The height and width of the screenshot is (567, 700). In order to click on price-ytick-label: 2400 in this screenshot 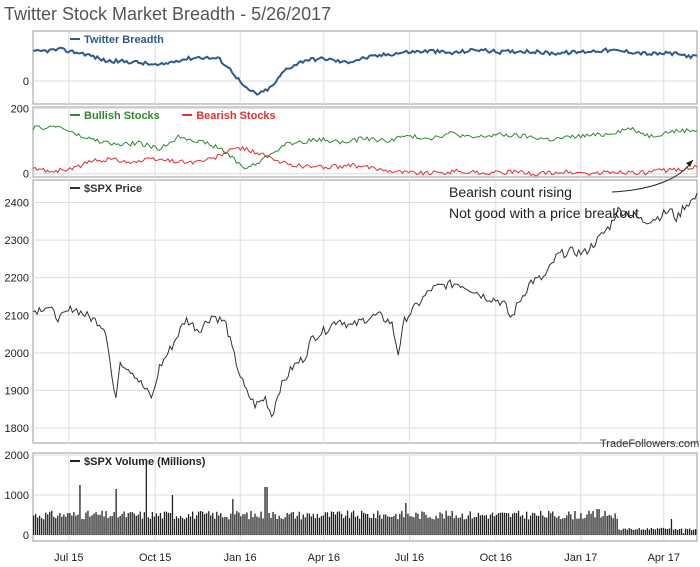, I will do `click(17, 204)`.